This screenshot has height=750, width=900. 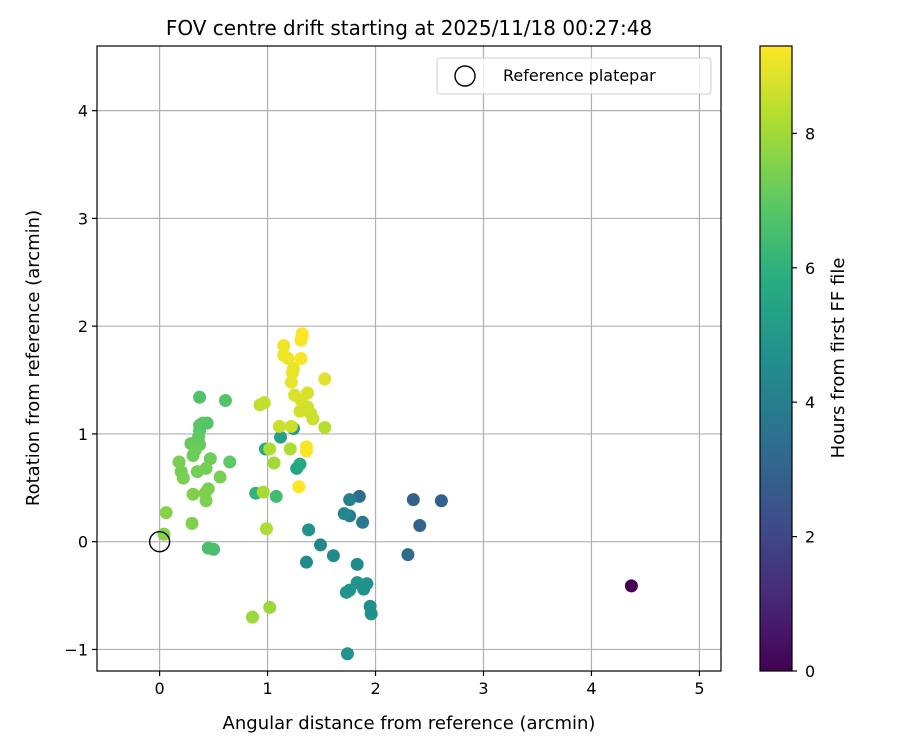 I want to click on colorbar-label: Hours from first FF file, so click(x=838, y=358).